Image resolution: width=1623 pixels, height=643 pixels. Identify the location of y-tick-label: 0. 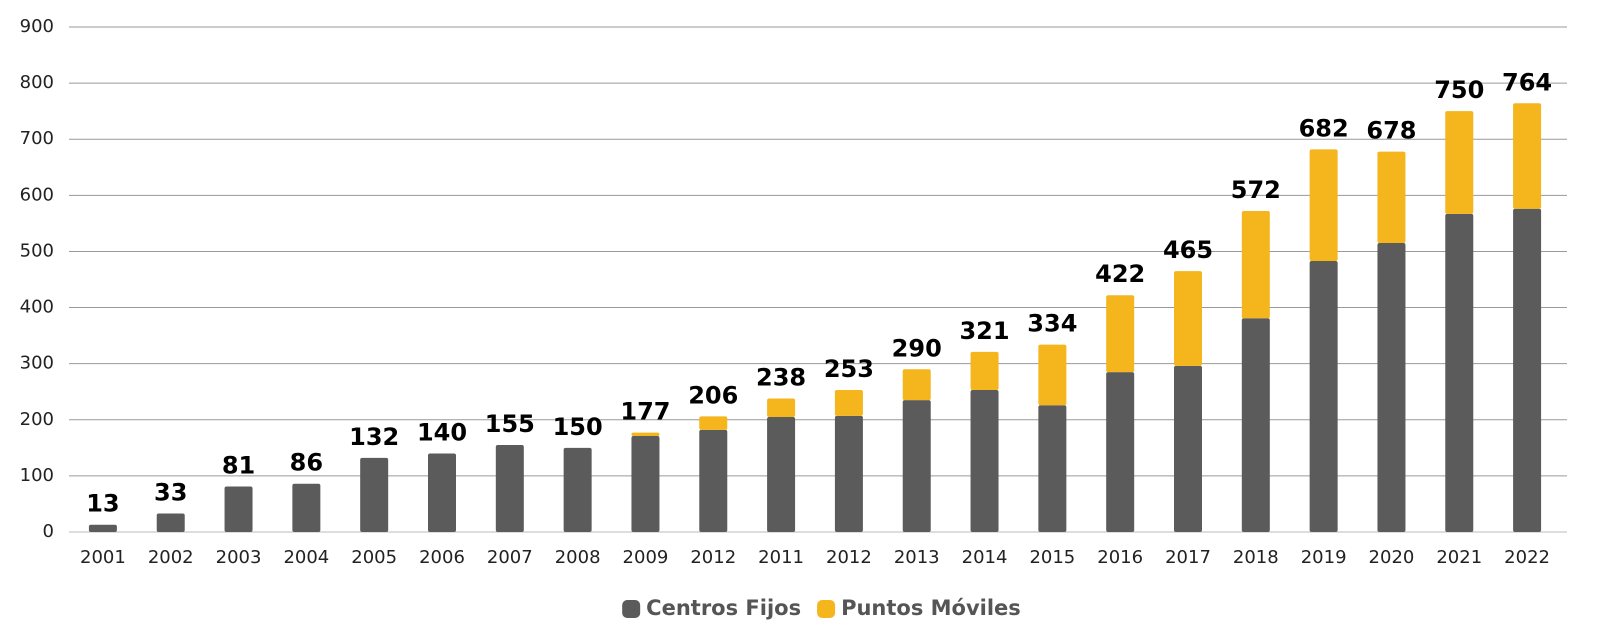
(48, 531).